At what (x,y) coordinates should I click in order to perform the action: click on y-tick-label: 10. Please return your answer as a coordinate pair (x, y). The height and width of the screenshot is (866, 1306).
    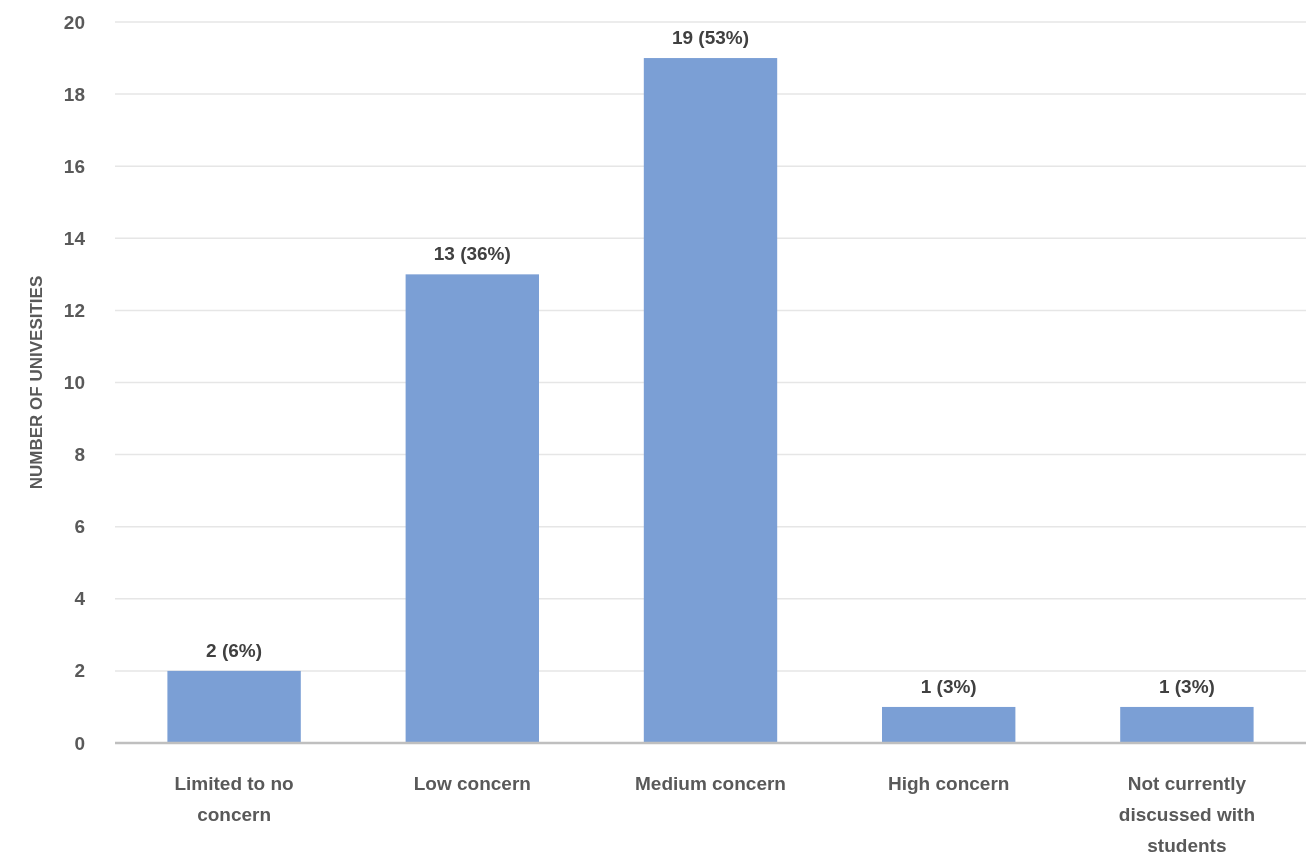
    Looking at the image, I should click on (74, 383).